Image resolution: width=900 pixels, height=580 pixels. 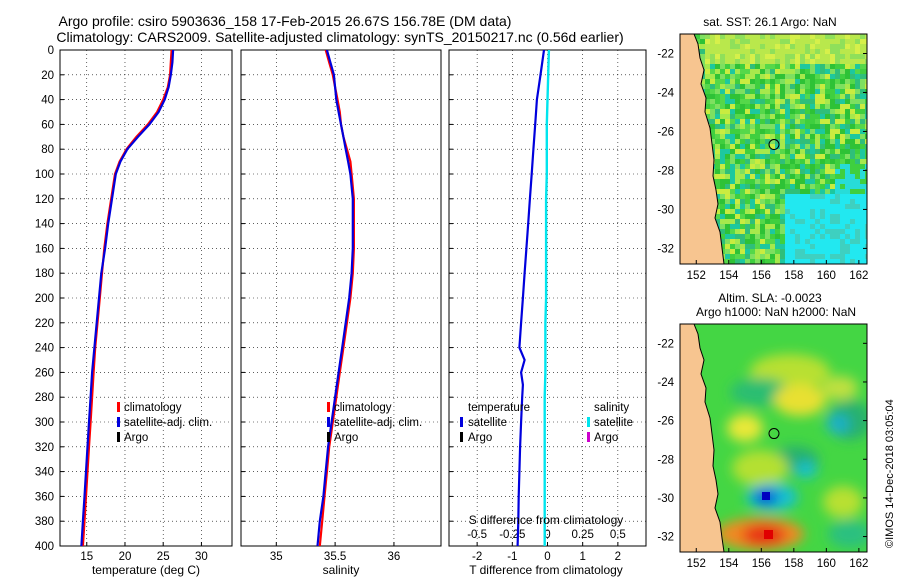 What do you see at coordinates (776, 312) in the screenshot?
I see `sla-map-title-2: Argo h1000: NaN h2000: NaN` at bounding box center [776, 312].